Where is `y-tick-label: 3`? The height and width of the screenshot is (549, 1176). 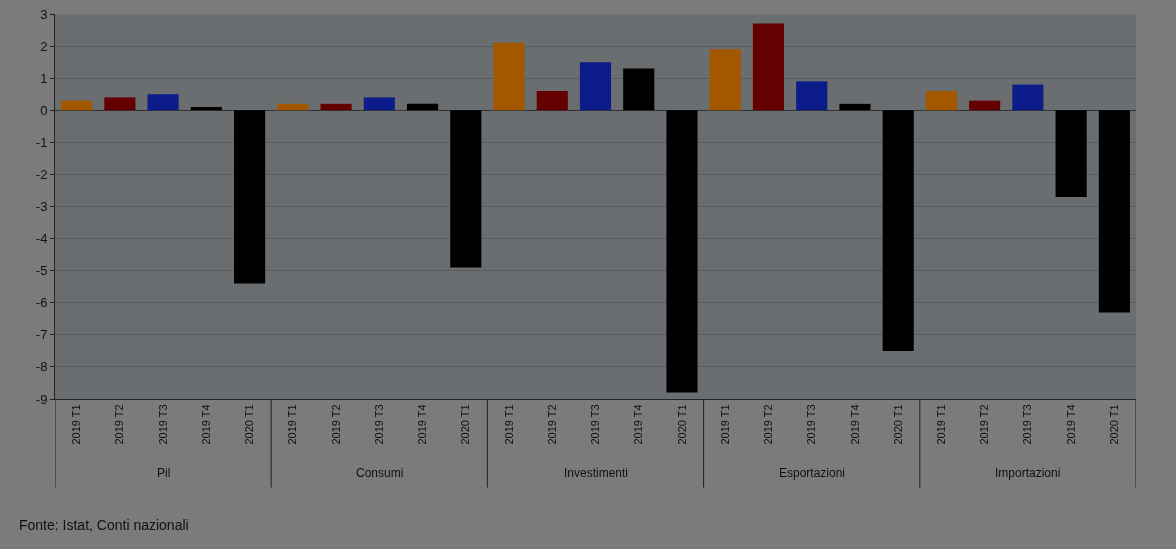 y-tick-label: 3 is located at coordinates (44, 14).